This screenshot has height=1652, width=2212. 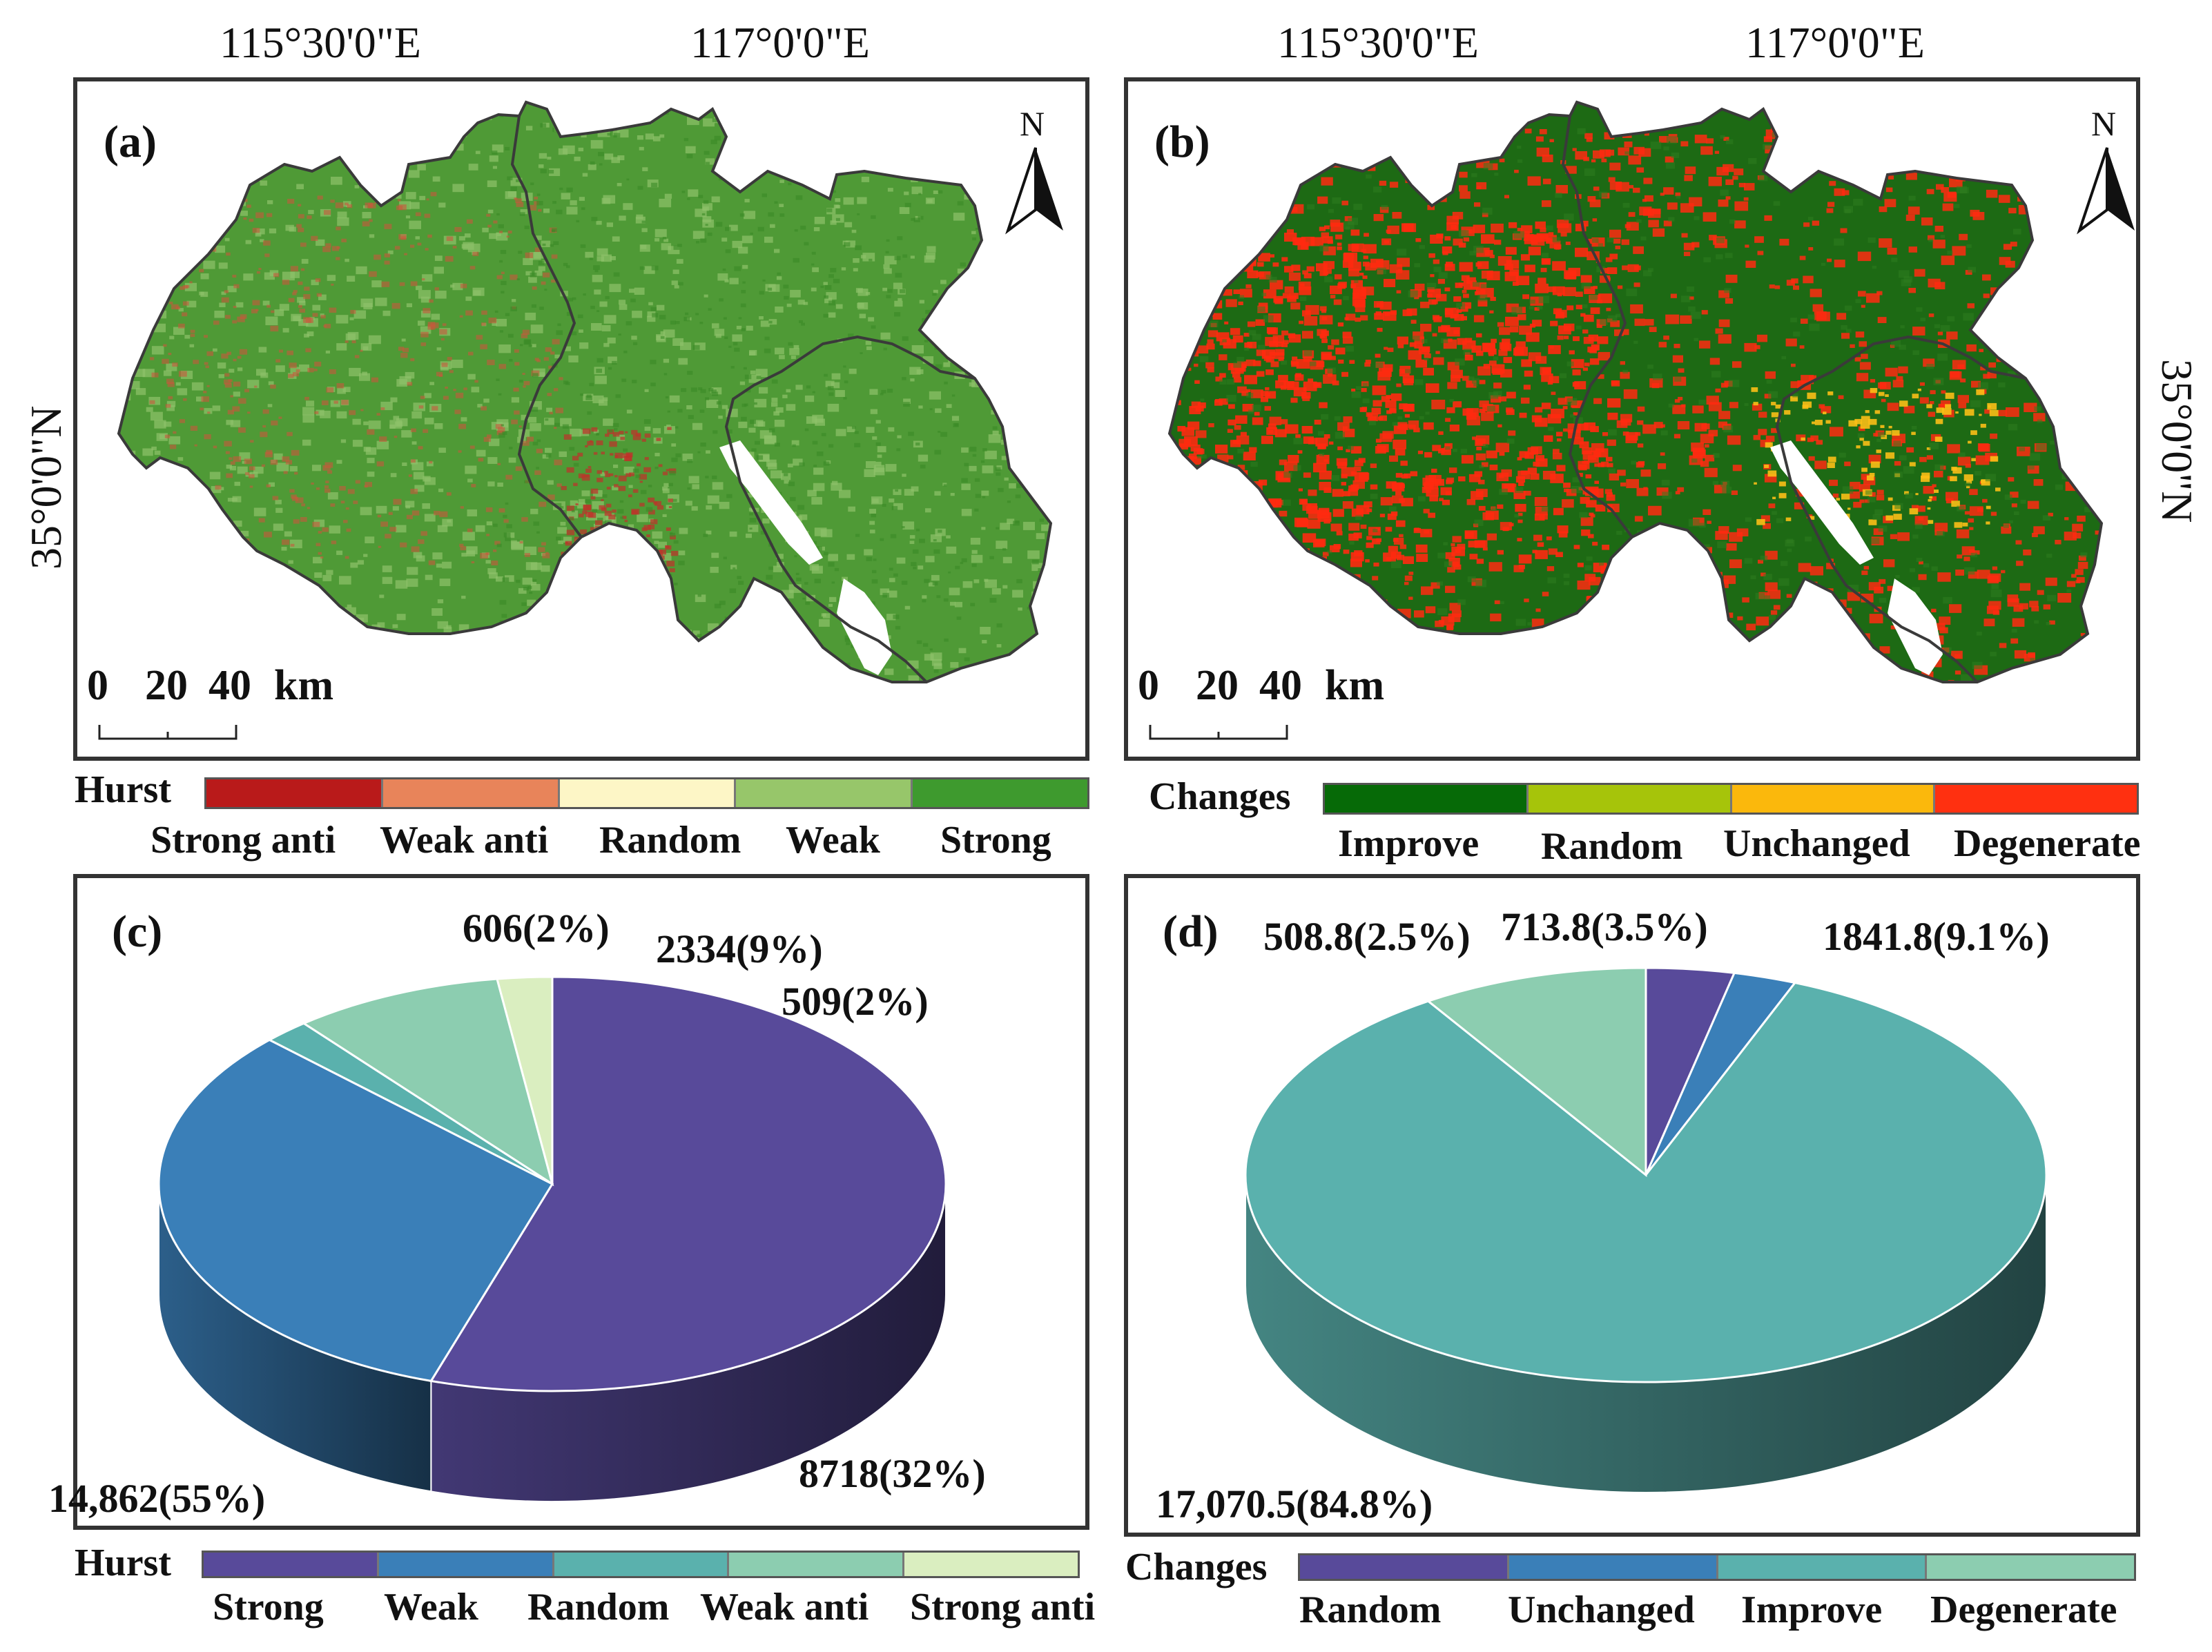 What do you see at coordinates (1196, 1567) in the screenshot?
I see `legend-d-title: Changes` at bounding box center [1196, 1567].